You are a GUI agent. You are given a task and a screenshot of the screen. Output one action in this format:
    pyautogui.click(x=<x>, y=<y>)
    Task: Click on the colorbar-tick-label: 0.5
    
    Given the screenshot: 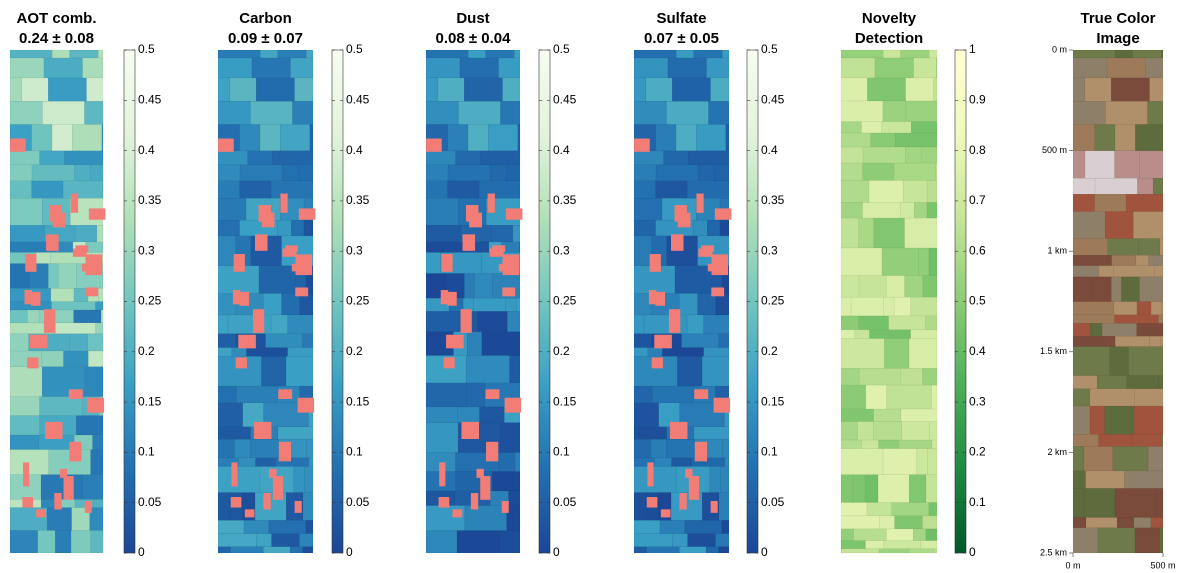 What is the action you would take?
    pyautogui.click(x=146, y=49)
    